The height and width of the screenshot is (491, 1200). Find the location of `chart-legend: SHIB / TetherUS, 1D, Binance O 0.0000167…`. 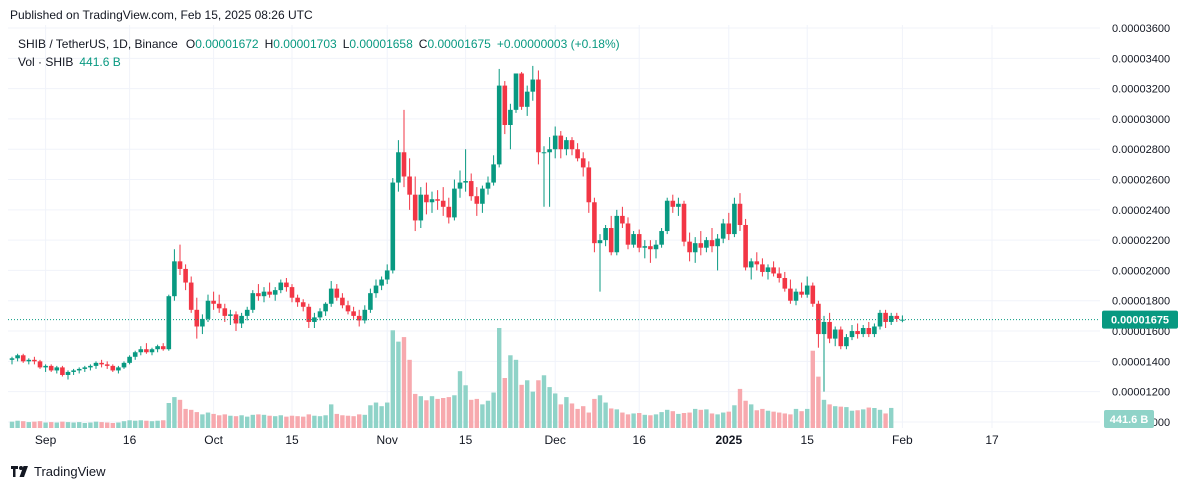

chart-legend: SHIB / TetherUS, 1D, Binance O 0.0000167… is located at coordinates (319, 53).